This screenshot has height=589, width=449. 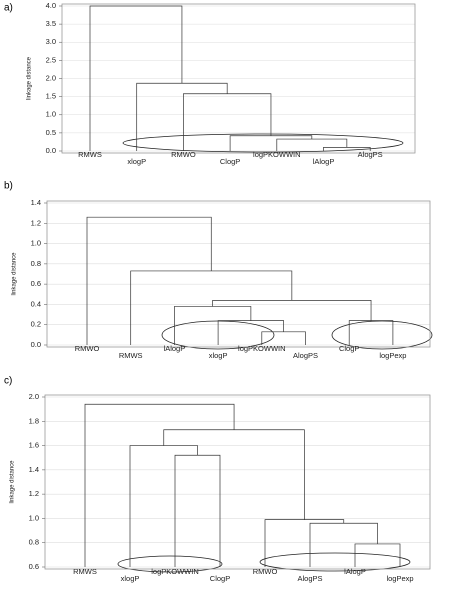 I want to click on y-tick-label: 1.6, so click(x=34, y=445).